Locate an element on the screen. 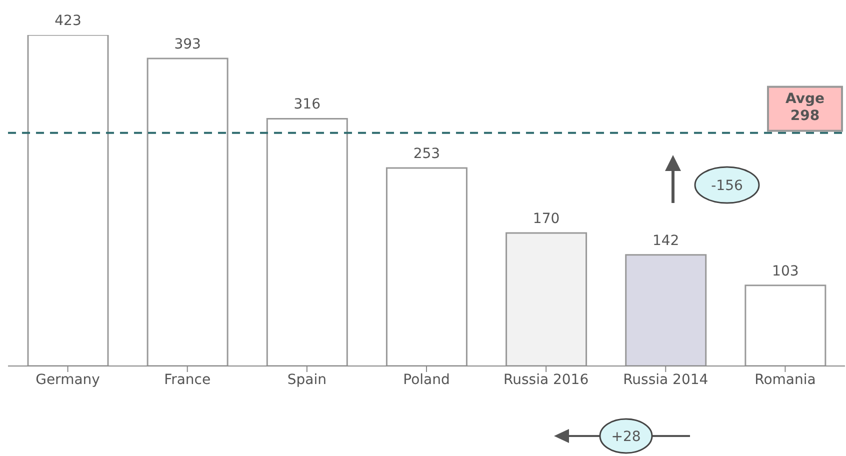 The image size is (846, 456). data-label: 103 is located at coordinates (785, 271).